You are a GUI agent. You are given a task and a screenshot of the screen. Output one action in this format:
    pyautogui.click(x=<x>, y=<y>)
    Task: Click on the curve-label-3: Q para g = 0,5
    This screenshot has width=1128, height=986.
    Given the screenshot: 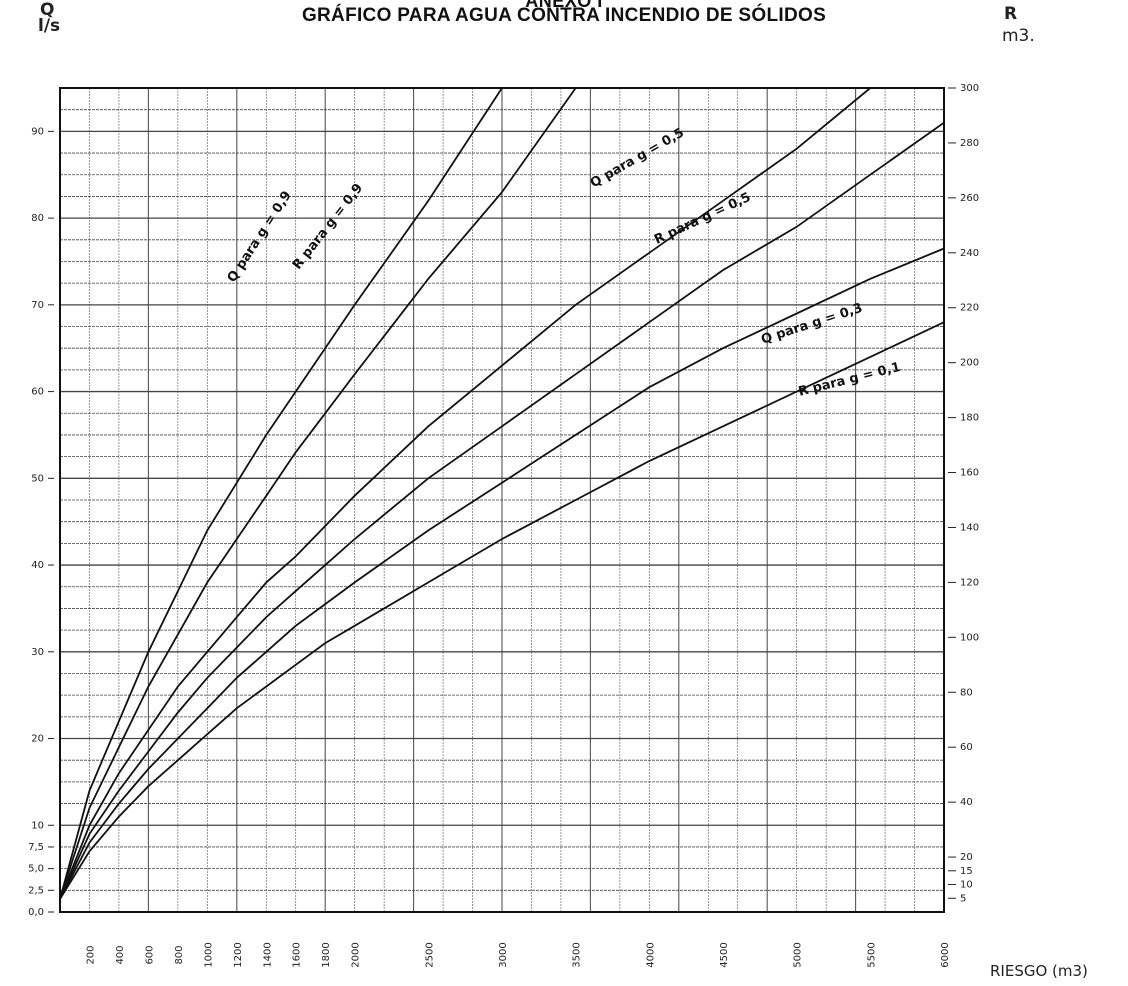 What is the action you would take?
    pyautogui.click(x=637, y=158)
    